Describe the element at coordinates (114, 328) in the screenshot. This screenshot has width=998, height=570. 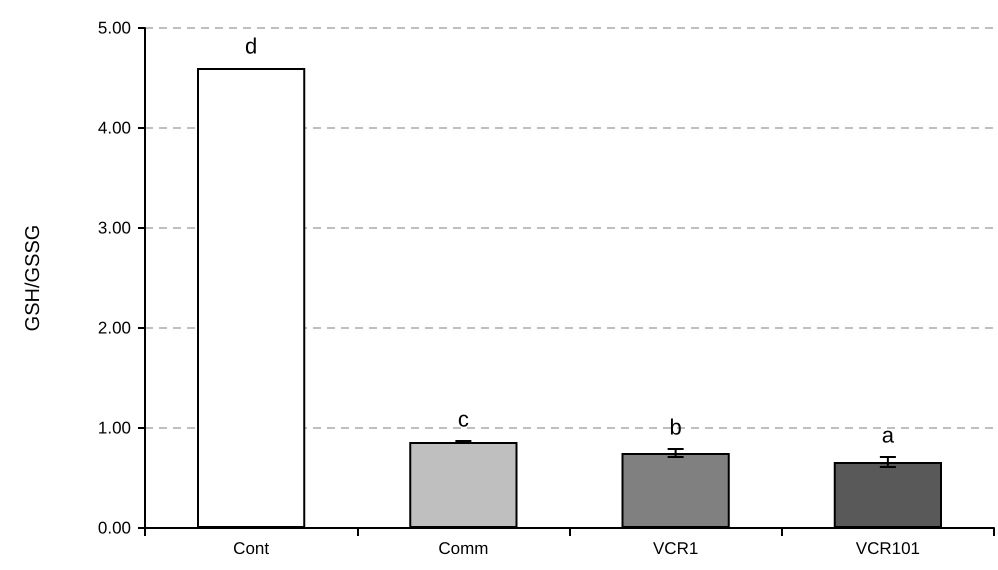
I see `y-tick-label: 2.00` at that location.